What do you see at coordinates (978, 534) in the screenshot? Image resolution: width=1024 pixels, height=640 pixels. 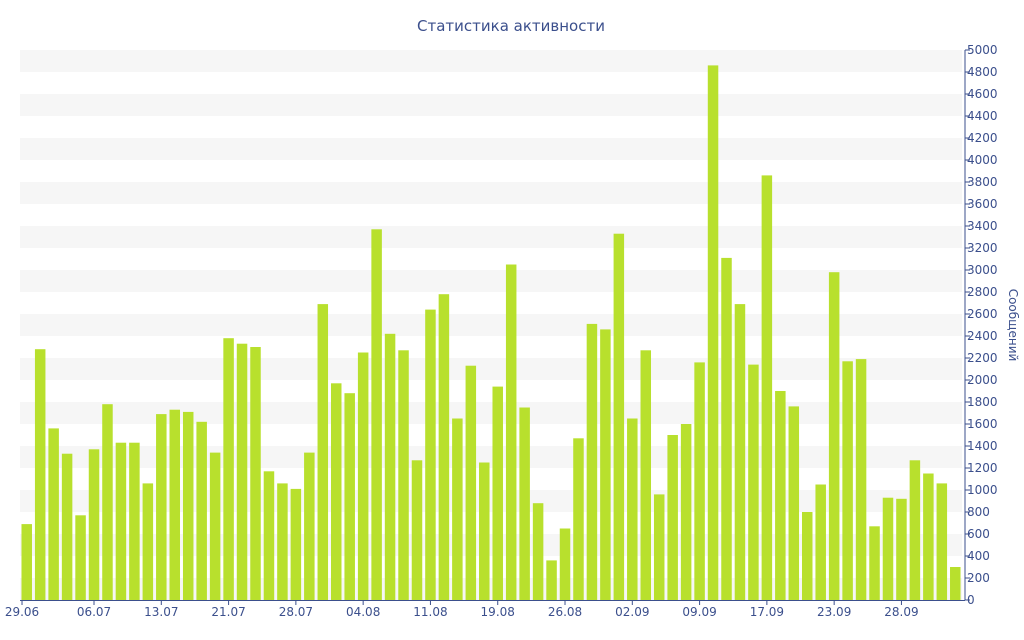 I see `y-tick-label: 600` at bounding box center [978, 534].